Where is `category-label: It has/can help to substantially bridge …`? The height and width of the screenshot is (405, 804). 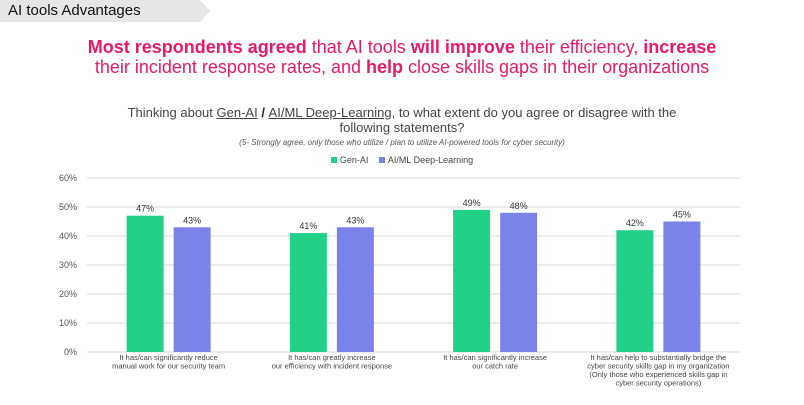
category-label: It has/can help to substantially bridge … is located at coordinates (658, 357).